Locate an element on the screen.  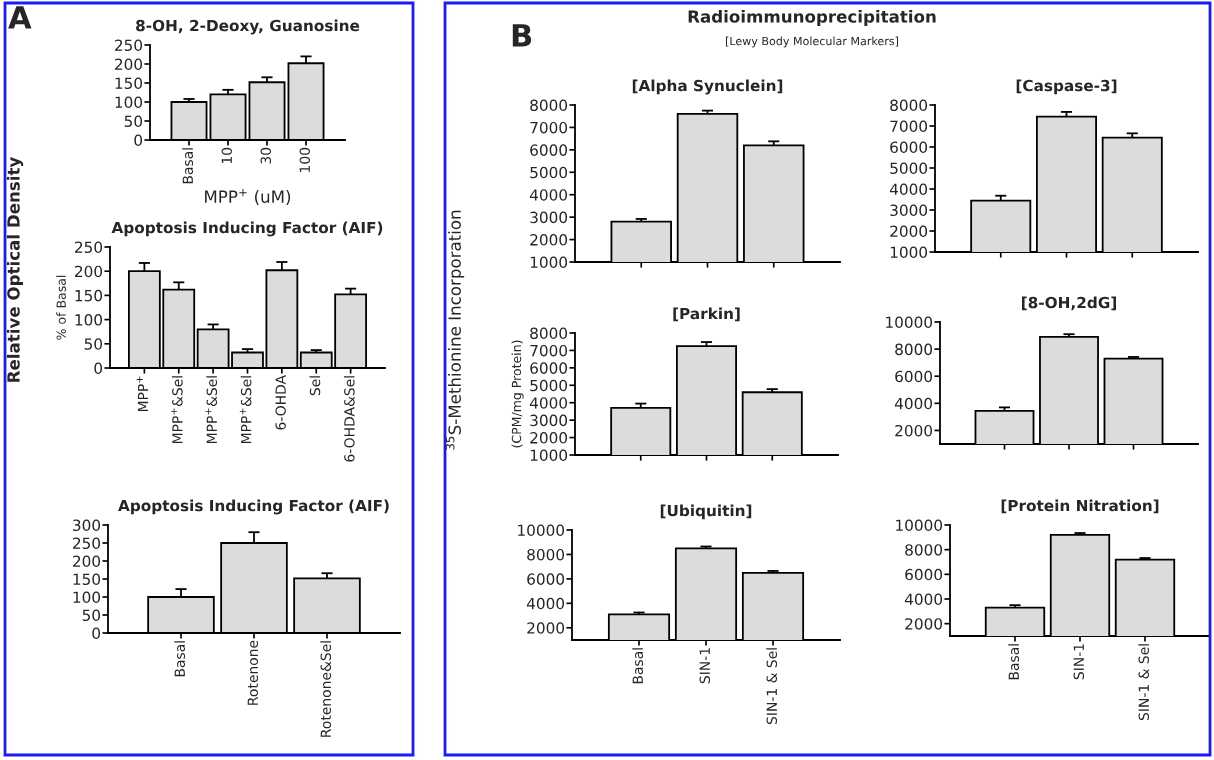
text: Relative Optical Density is located at coordinates (15, 269).